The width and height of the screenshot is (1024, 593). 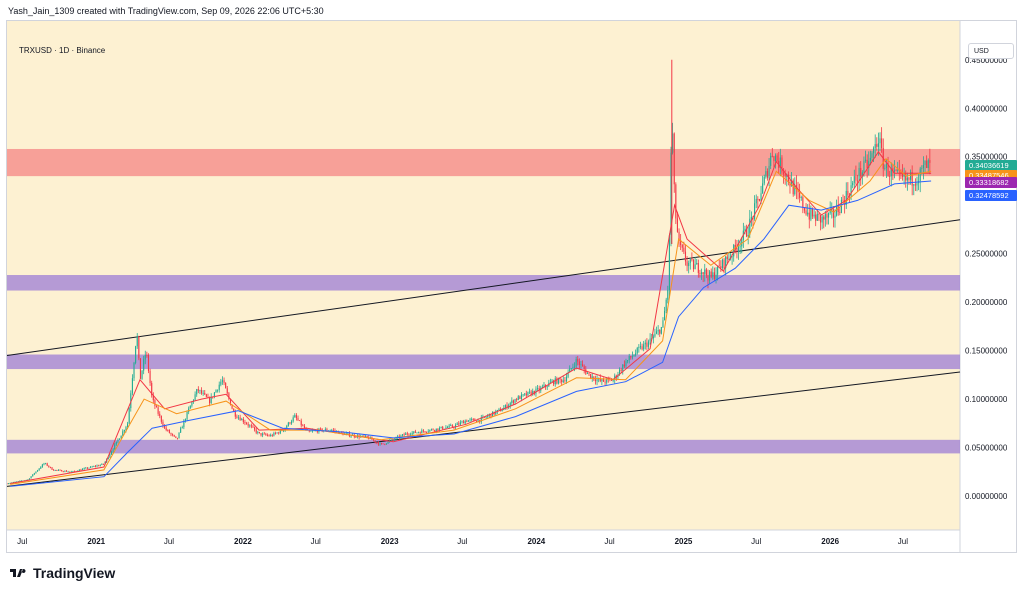 What do you see at coordinates (986, 108) in the screenshot?
I see `y-tick-label: 0.40000000` at bounding box center [986, 108].